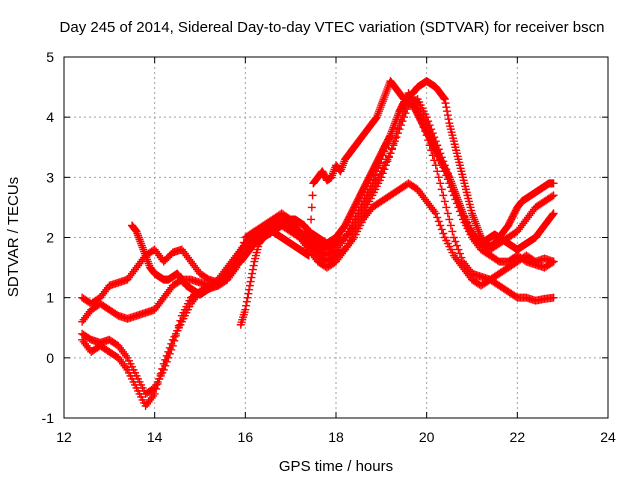  Describe the element at coordinates (64, 437) in the screenshot. I see `x-tick-label: 12` at that location.